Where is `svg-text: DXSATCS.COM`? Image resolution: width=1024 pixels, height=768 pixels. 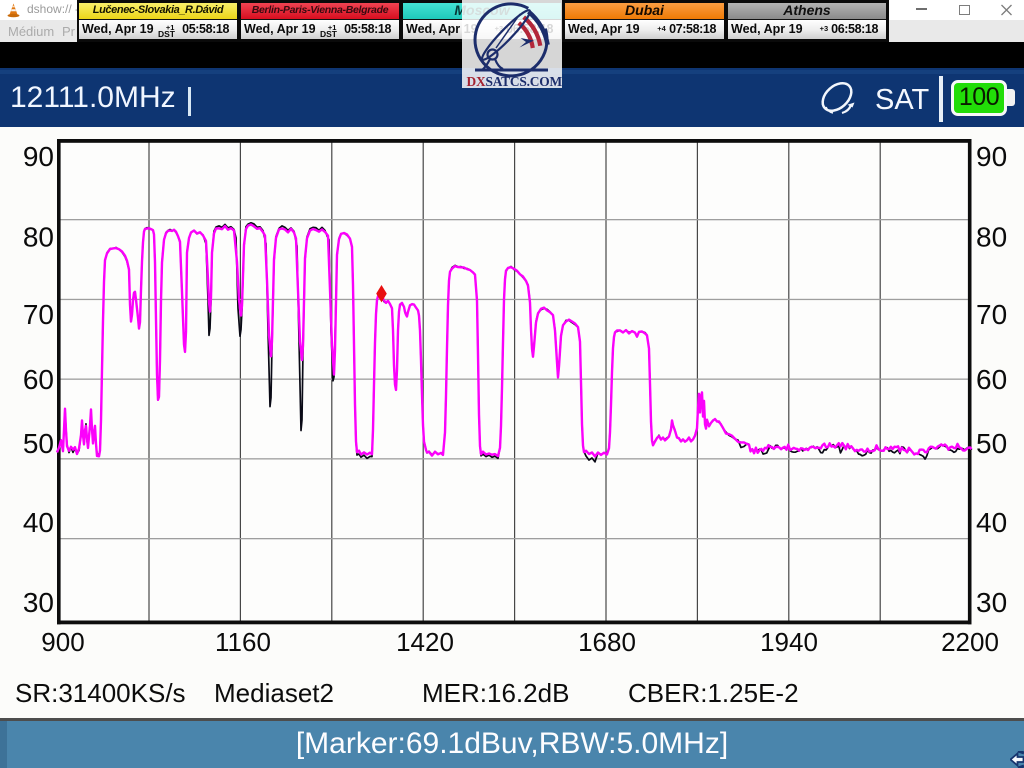
svg-text: DXSATCS.COM is located at coordinates (515, 81).